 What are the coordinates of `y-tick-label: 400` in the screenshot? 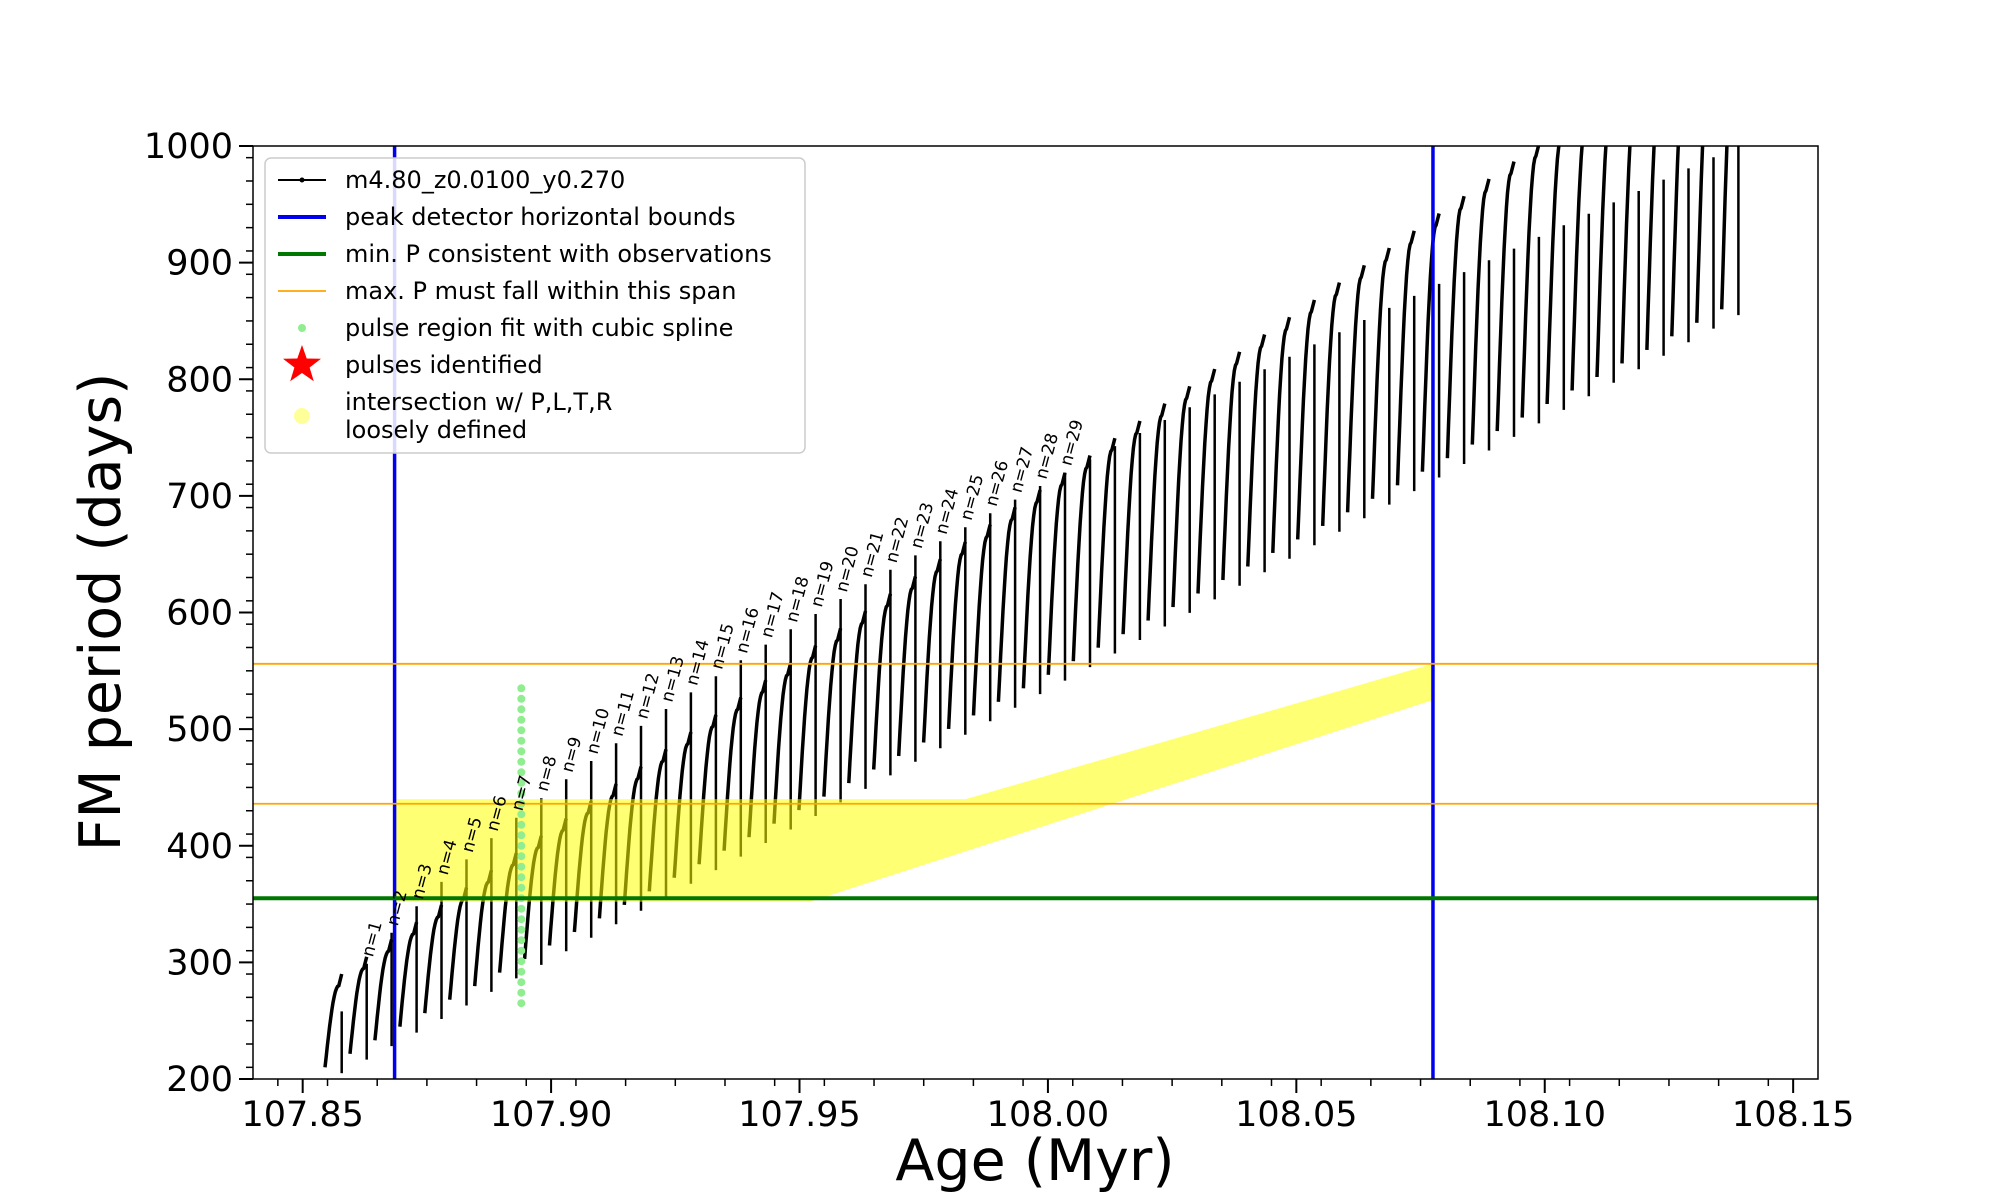 It's located at (199, 847).